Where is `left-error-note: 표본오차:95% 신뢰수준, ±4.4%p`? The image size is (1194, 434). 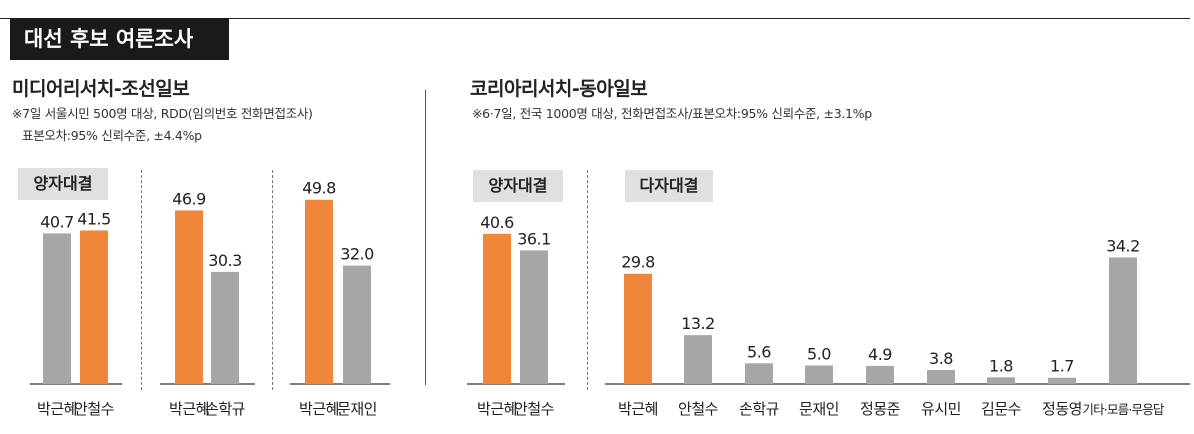 left-error-note: 표본오차:95% 신뢰수준, ±4.4%p is located at coordinates (112, 135).